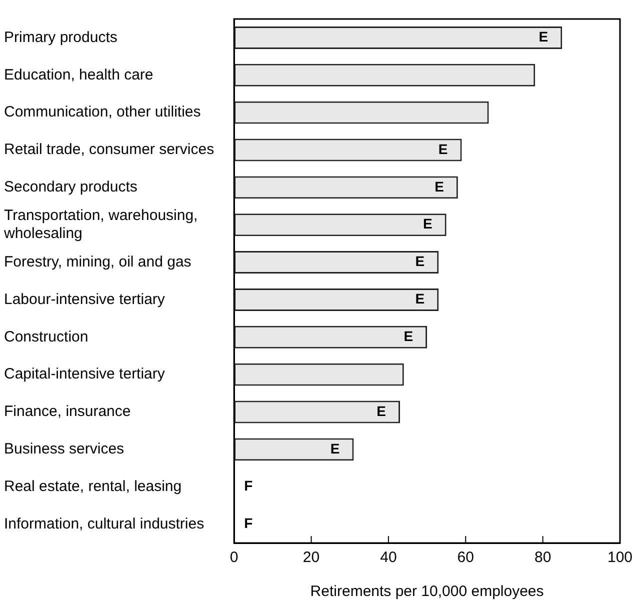  What do you see at coordinates (427, 591) in the screenshot?
I see `x-axis-title: Retirements per 10,000 employees` at bounding box center [427, 591].